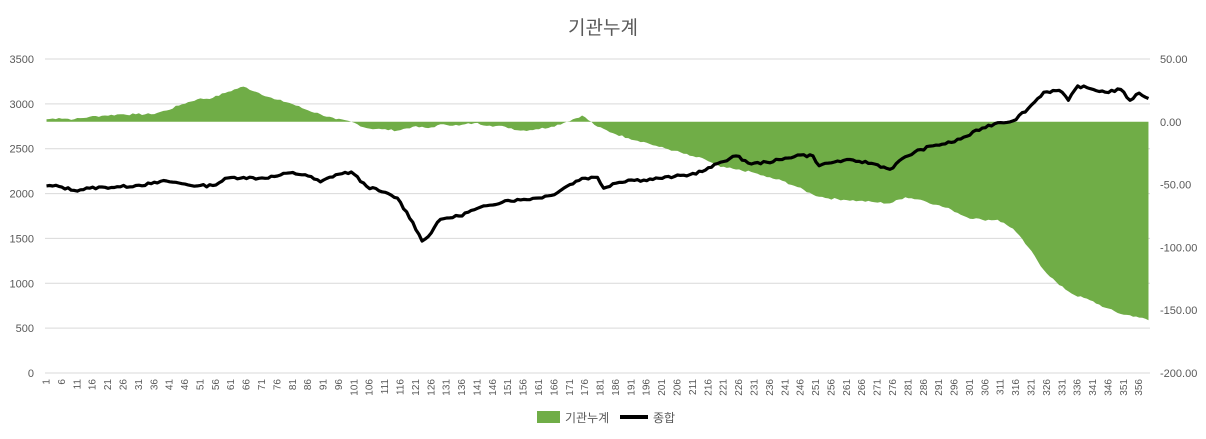  I want to click on x-tick-label-221: 221, so click(724, 387).